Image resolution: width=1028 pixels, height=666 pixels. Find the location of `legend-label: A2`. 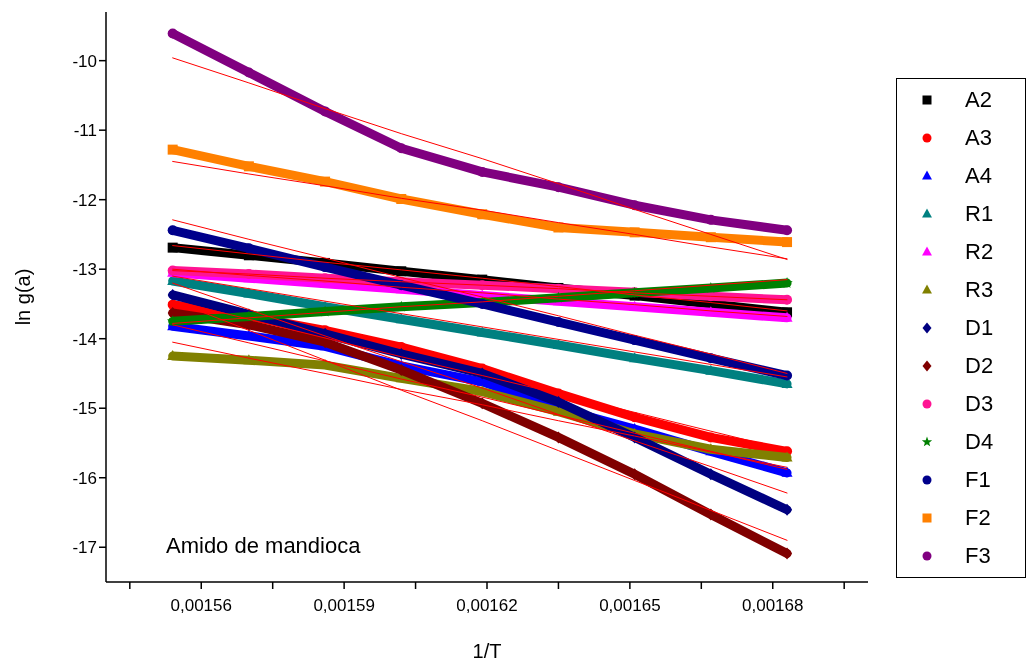

legend-label: A2 is located at coordinates (978, 100).